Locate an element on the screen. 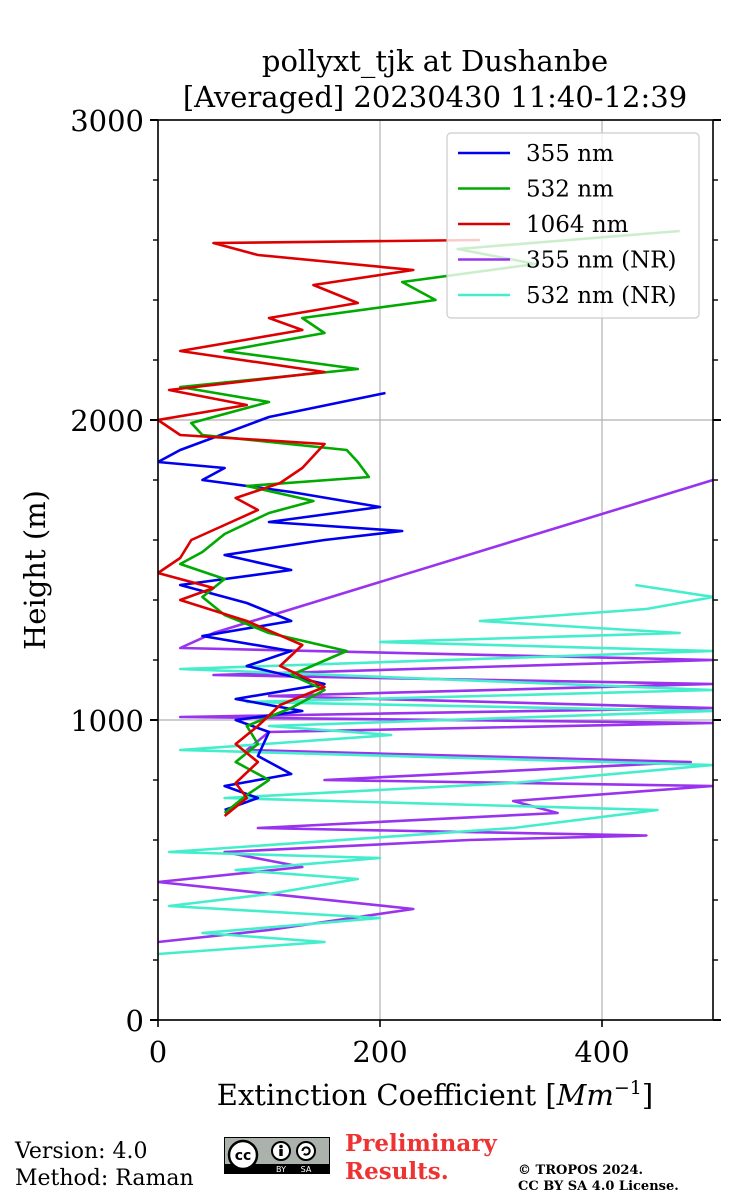  cc-license-badge: cc BY SA is located at coordinates (277, 1155).